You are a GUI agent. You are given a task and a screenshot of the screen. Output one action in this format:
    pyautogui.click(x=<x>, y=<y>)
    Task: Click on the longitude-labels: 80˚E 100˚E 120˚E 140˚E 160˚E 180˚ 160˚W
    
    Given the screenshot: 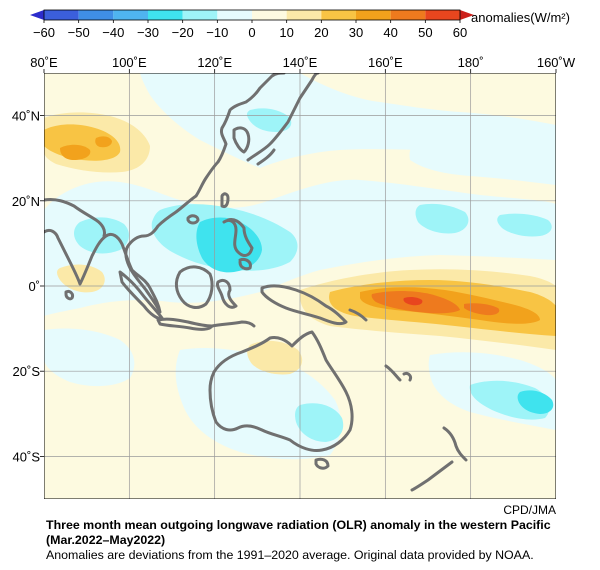 What is the action you would take?
    pyautogui.click(x=303, y=64)
    